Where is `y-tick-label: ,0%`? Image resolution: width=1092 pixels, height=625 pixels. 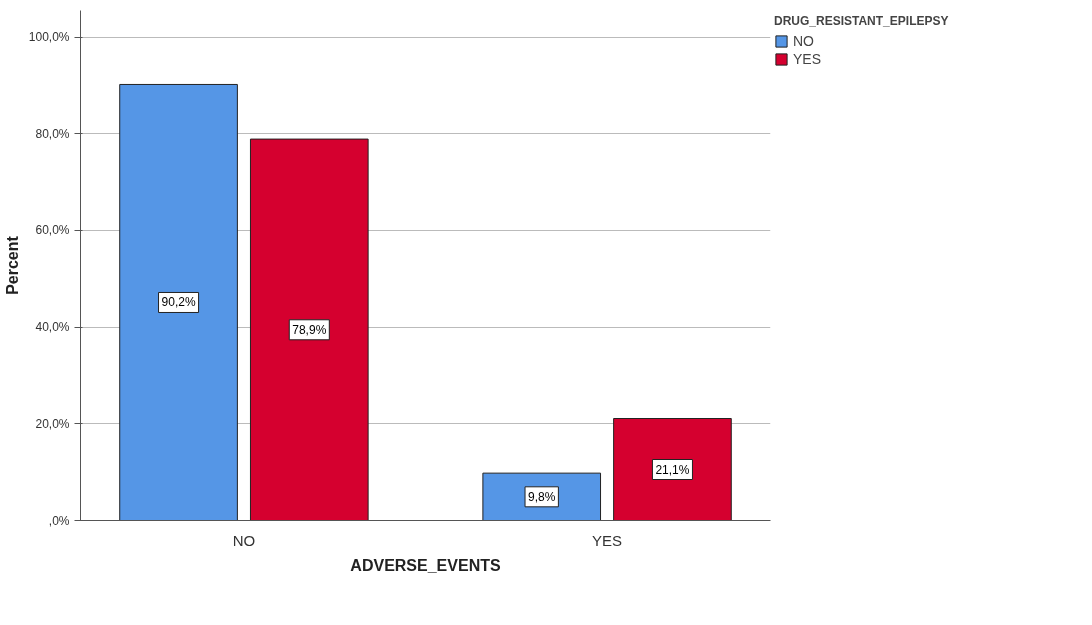
y-tick-label: ,0% is located at coordinates (59, 520).